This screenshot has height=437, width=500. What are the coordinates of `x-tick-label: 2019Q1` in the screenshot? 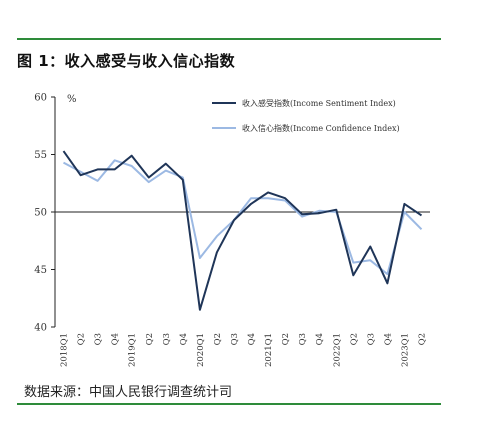 It's located at (133, 350).